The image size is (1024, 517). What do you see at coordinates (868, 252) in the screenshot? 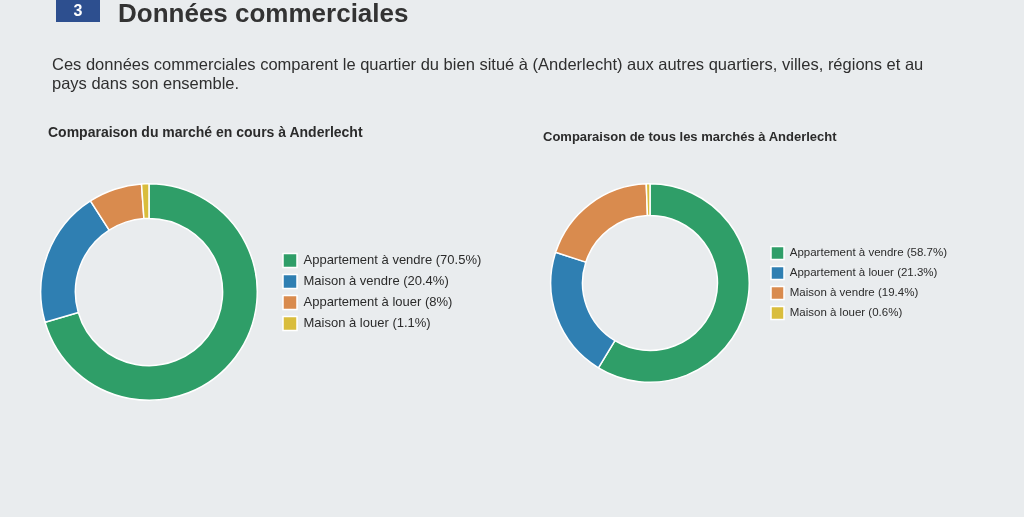
I see `legend-label: Appartement à vendre (58.7%)` at bounding box center [868, 252].